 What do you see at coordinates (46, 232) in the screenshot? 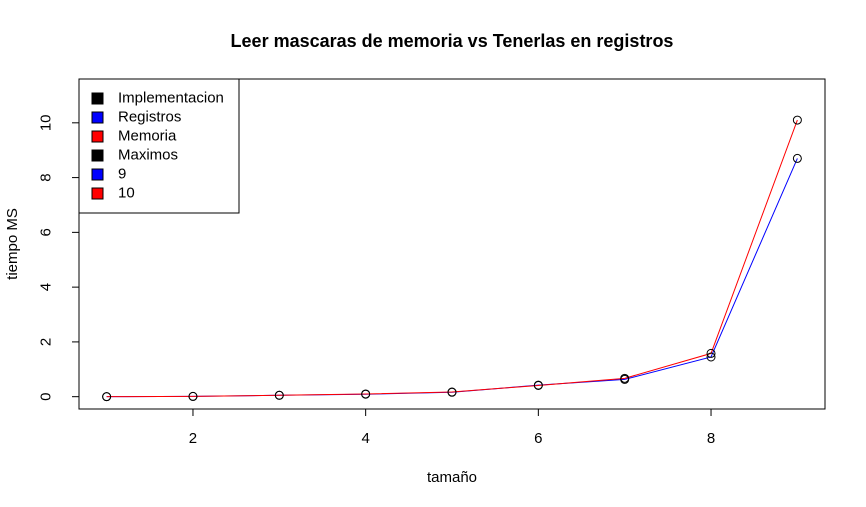
I see `y-tick-label: 6` at bounding box center [46, 232].